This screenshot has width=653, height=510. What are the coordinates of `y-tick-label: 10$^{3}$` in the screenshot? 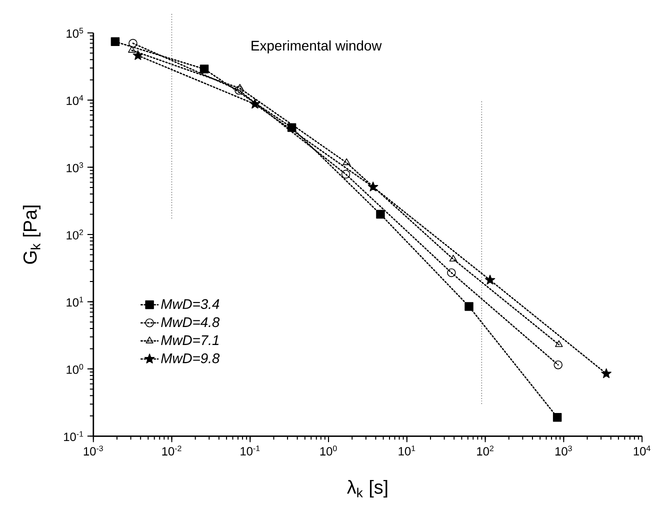 It's located at (75, 167).